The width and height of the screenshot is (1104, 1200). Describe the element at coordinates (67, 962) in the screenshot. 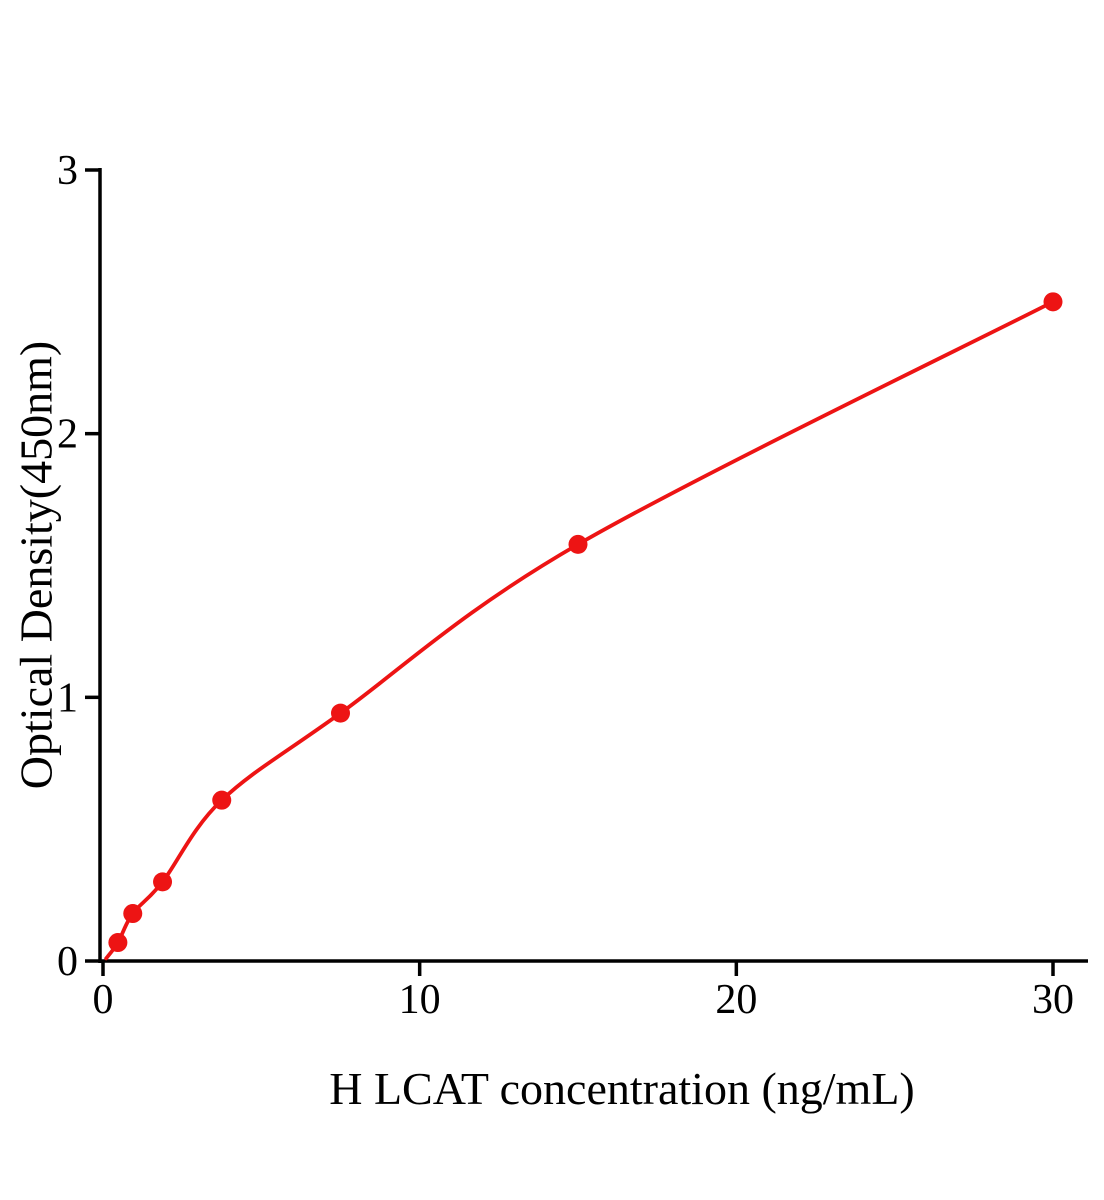

I see `y-tick-label: 0` at that location.